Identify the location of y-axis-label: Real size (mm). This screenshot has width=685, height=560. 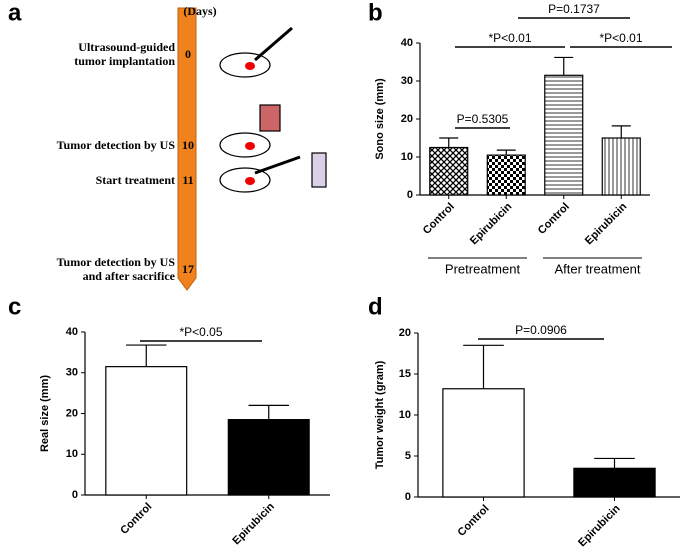
(45, 413).